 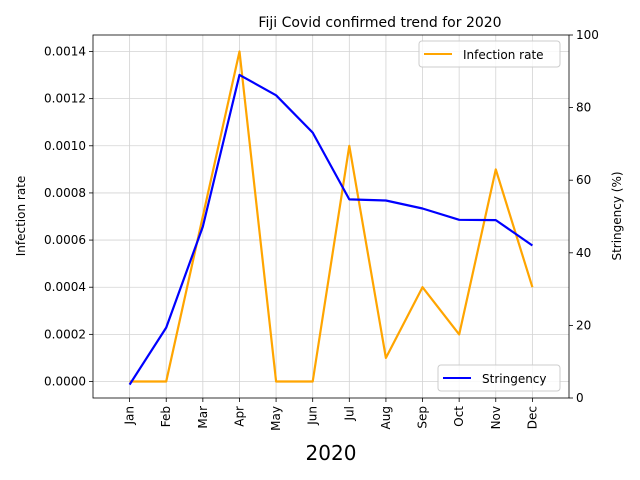 I want to click on y-right-tick-label: 20, so click(x=583, y=325).